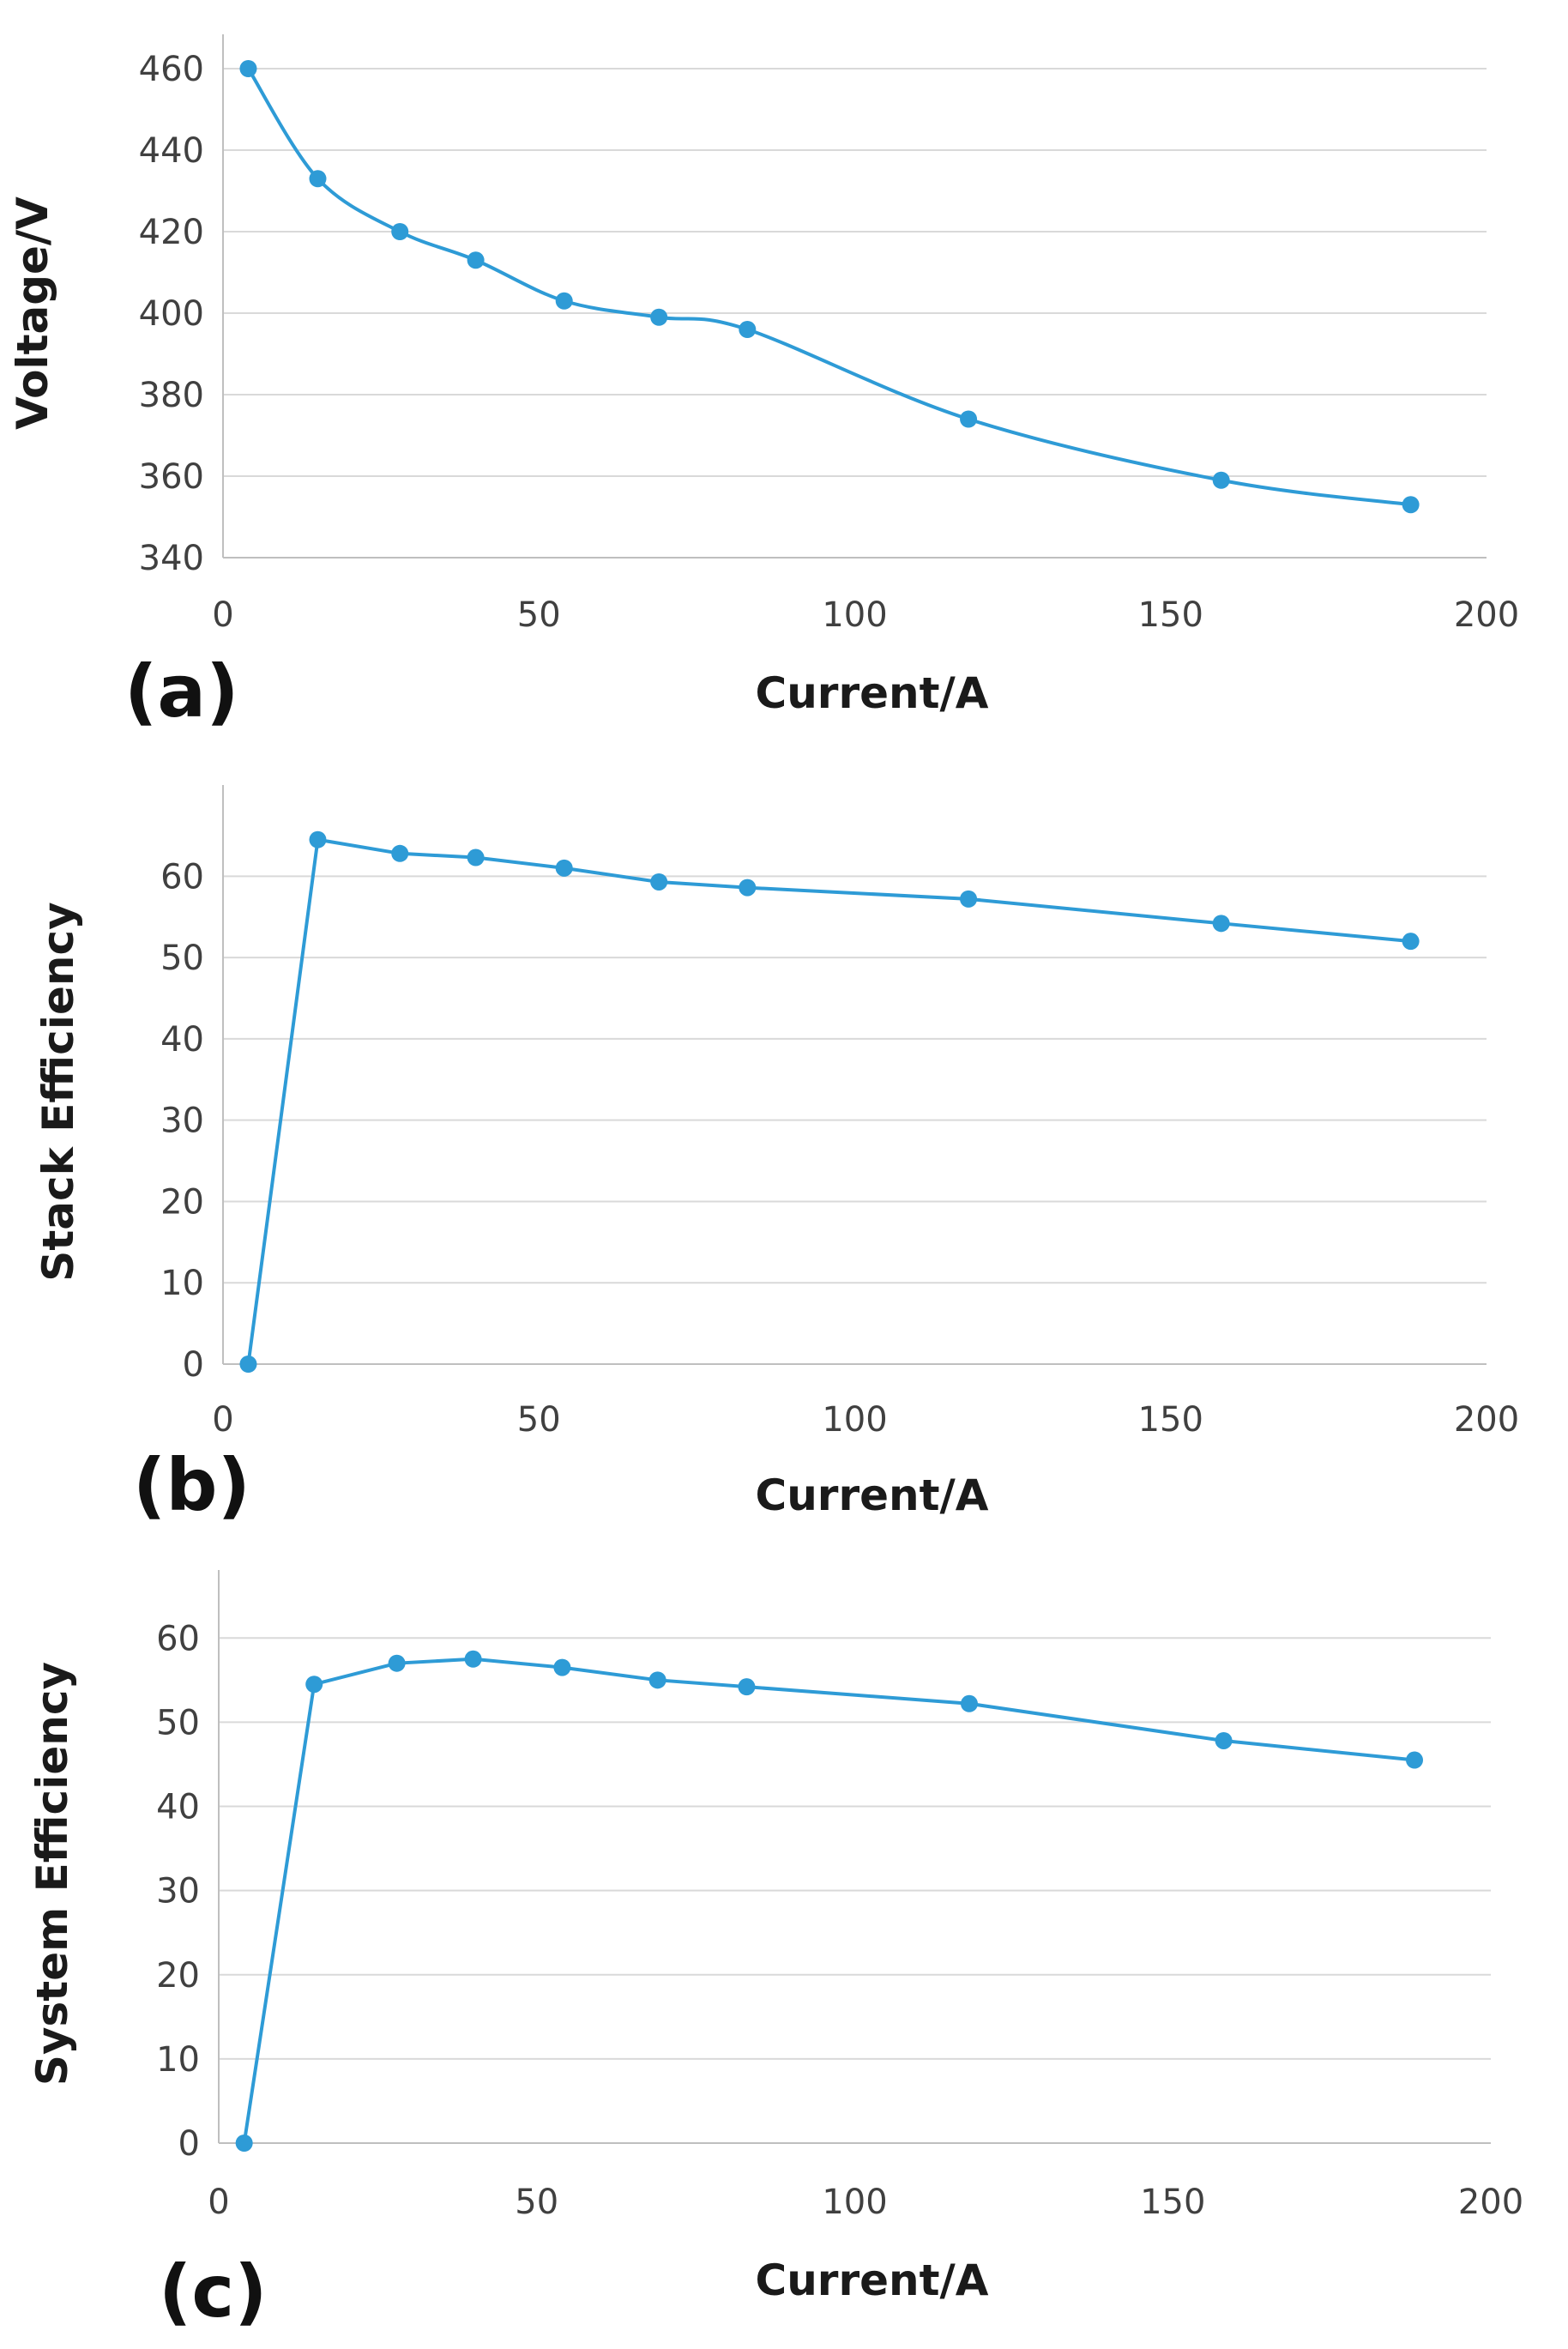 The width and height of the screenshot is (1568, 2349). I want to click on y-tick-label: 440, so click(171, 151).